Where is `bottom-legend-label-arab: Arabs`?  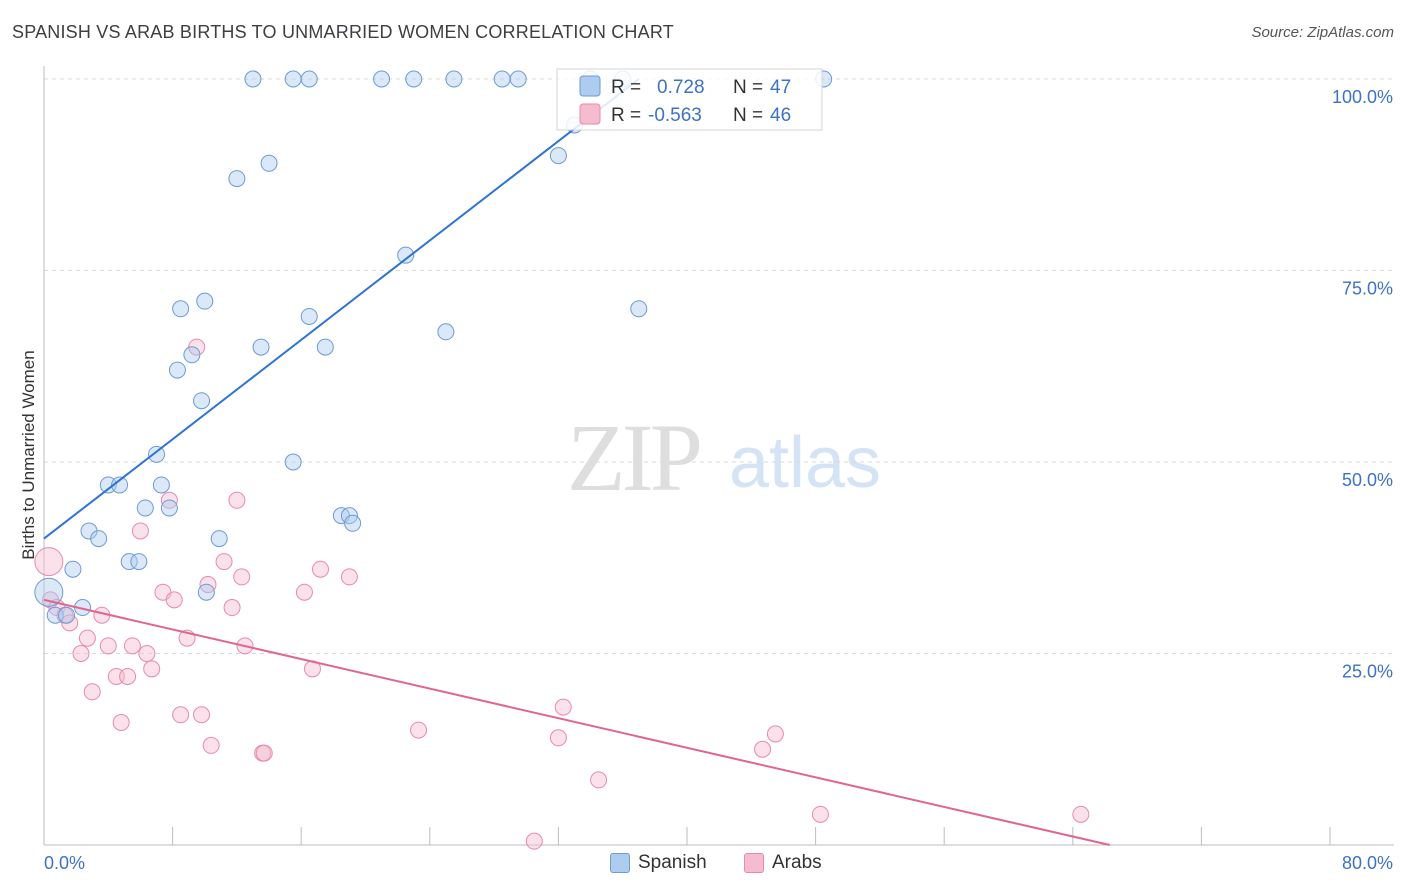 bottom-legend-label-arab: Arabs is located at coordinates (797, 862).